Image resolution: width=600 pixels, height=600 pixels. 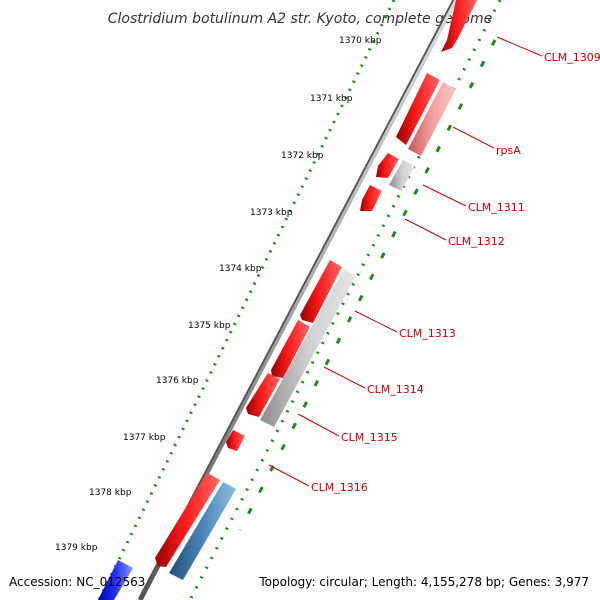 I want to click on tick-label: 1376 kbp, so click(x=177, y=381).